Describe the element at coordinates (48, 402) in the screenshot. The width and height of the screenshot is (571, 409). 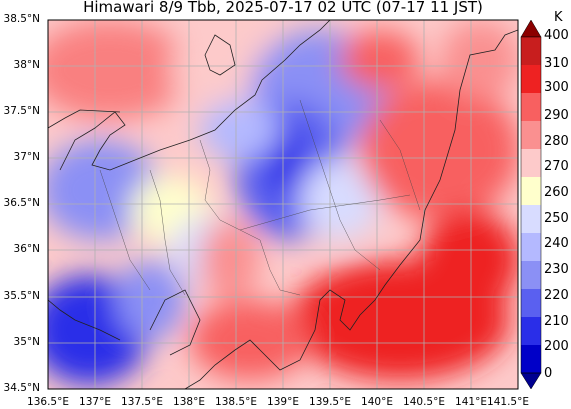
I see `lon-label: 136.5°E` at that location.